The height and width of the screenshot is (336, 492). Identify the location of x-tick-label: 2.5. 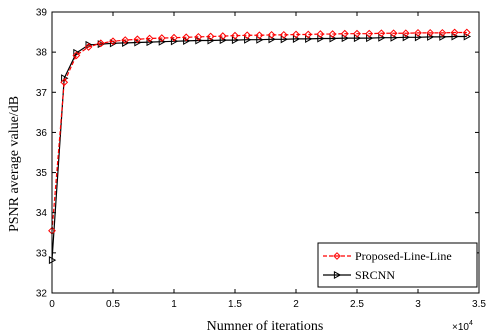
(357, 304).